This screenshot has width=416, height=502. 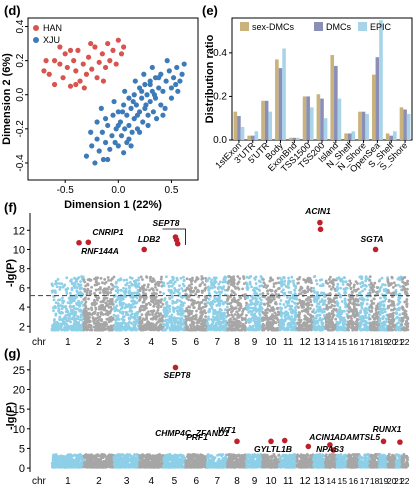 What do you see at coordinates (330, 326) in the screenshot?
I see `manhattan-point-chr14` at bounding box center [330, 326].